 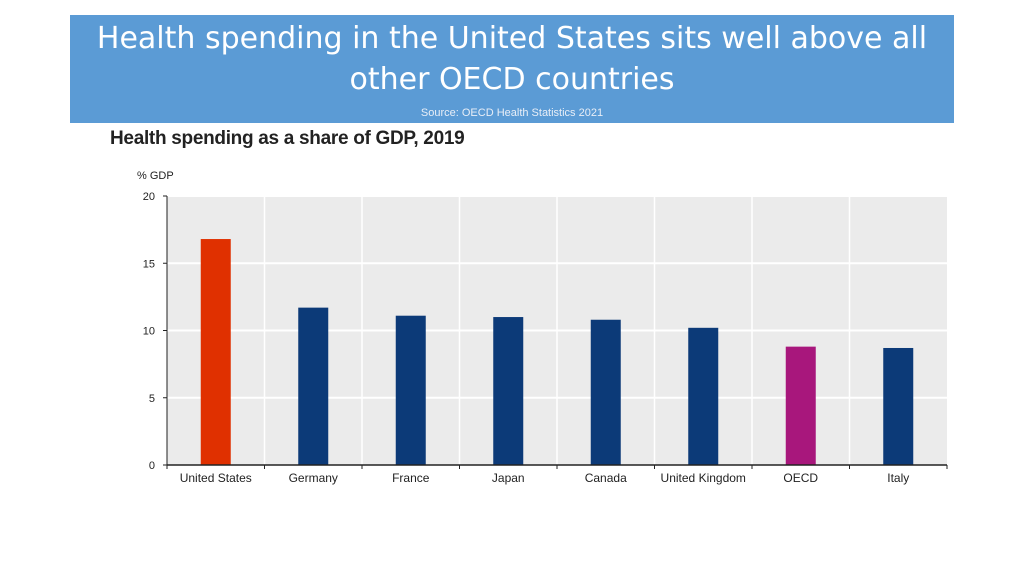 I want to click on x-category-label: Italy, so click(x=898, y=478).